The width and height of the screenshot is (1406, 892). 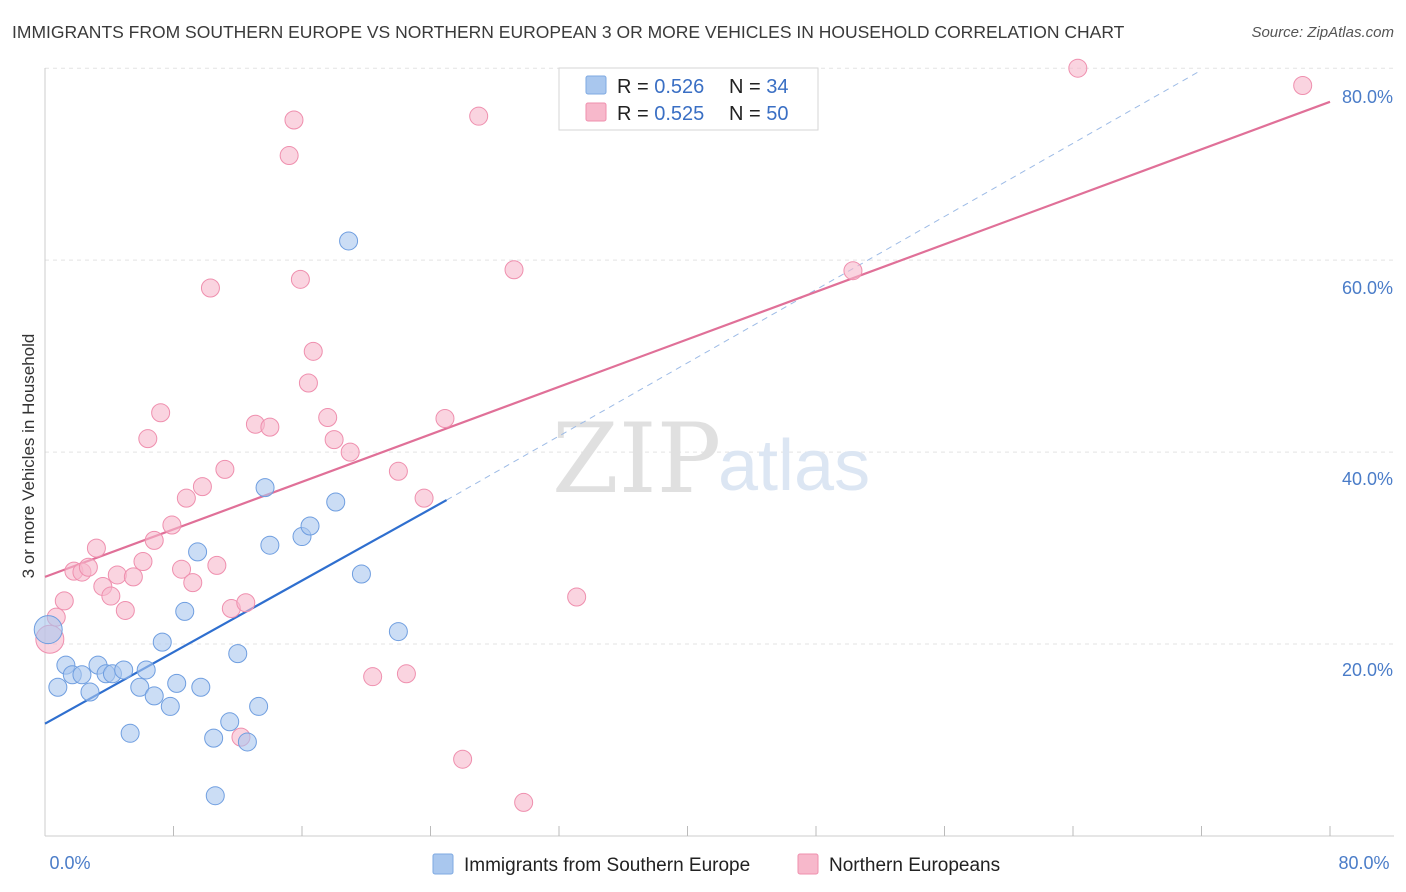 I want to click on bottom-legend-label-blue: Immigrants from Southern Europe, so click(x=607, y=865).